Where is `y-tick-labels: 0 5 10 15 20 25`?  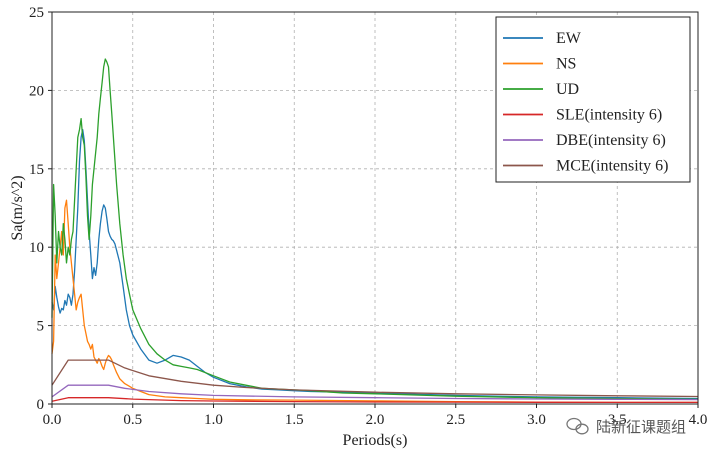
y-tick-labels: 0 5 10 15 20 25 is located at coordinates (36, 209).